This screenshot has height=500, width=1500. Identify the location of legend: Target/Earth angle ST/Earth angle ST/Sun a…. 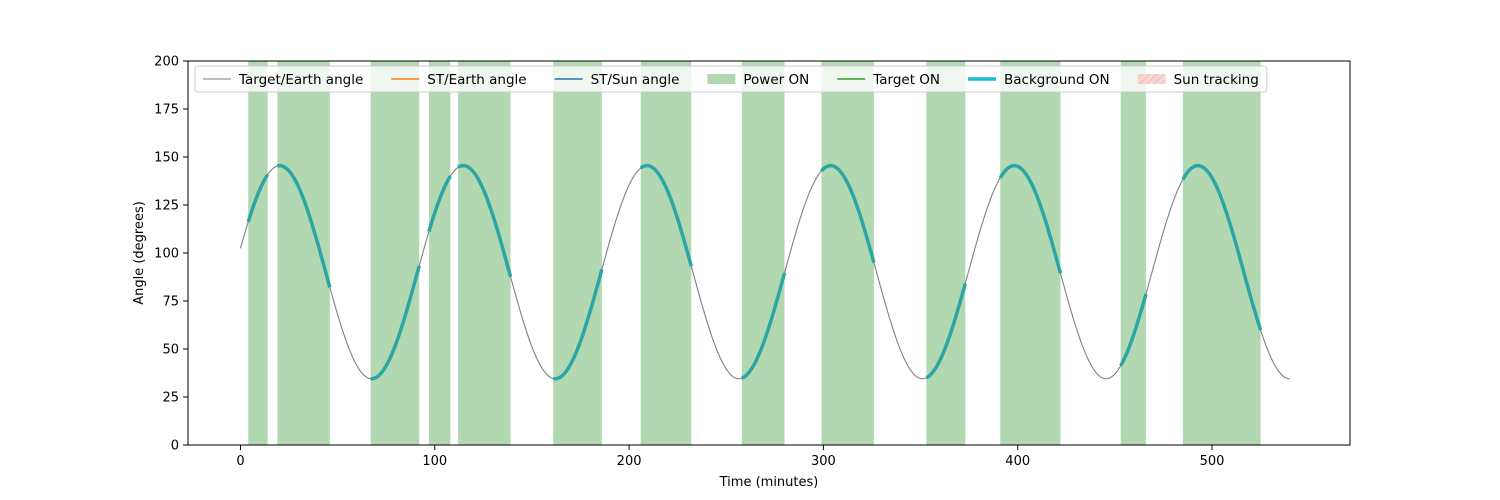
(731, 79).